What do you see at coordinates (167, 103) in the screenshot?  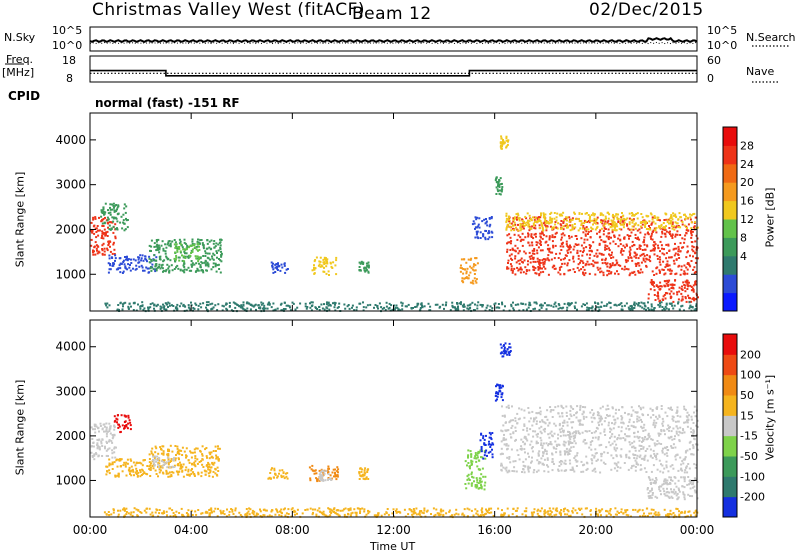 I see `cpid-text: normal (fast) -151 RF` at bounding box center [167, 103].